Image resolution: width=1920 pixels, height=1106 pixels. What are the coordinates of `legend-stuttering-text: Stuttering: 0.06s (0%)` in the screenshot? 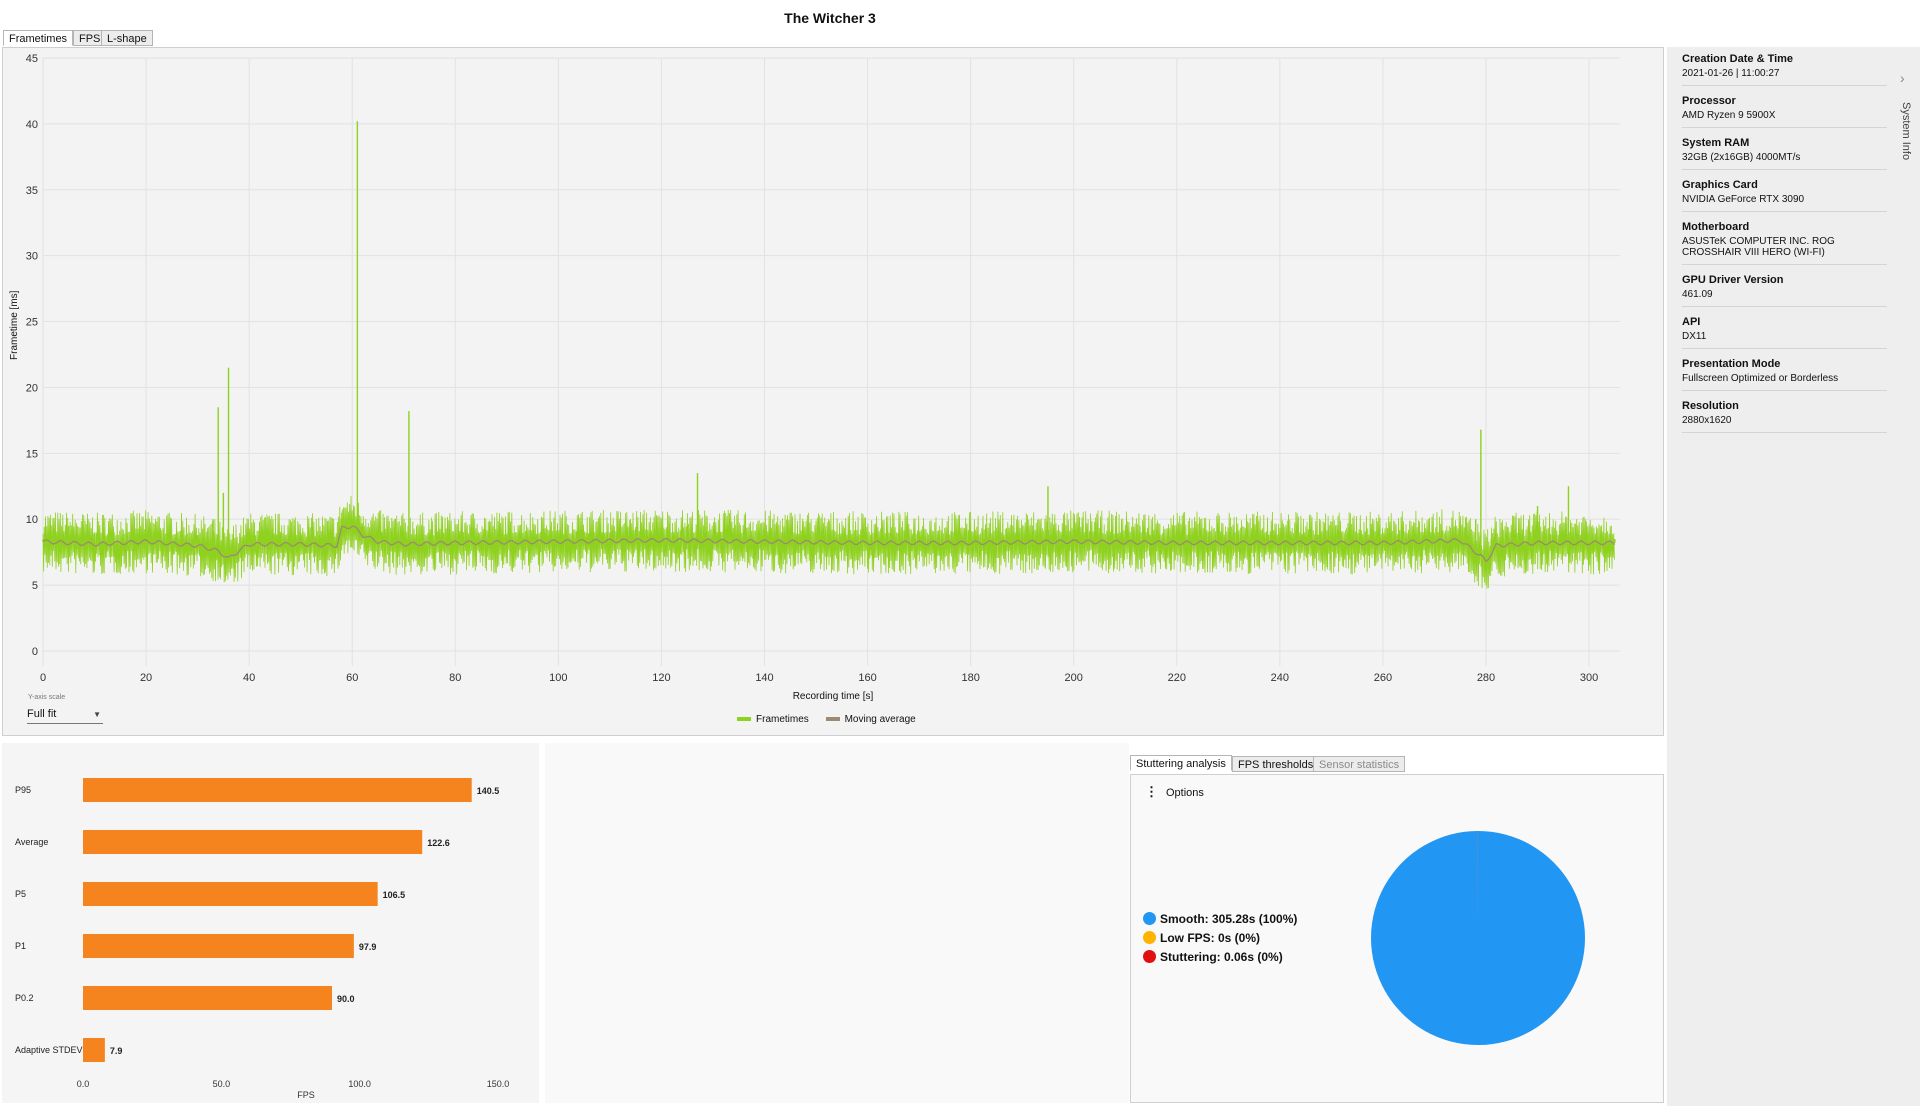 It's located at (1221, 957).